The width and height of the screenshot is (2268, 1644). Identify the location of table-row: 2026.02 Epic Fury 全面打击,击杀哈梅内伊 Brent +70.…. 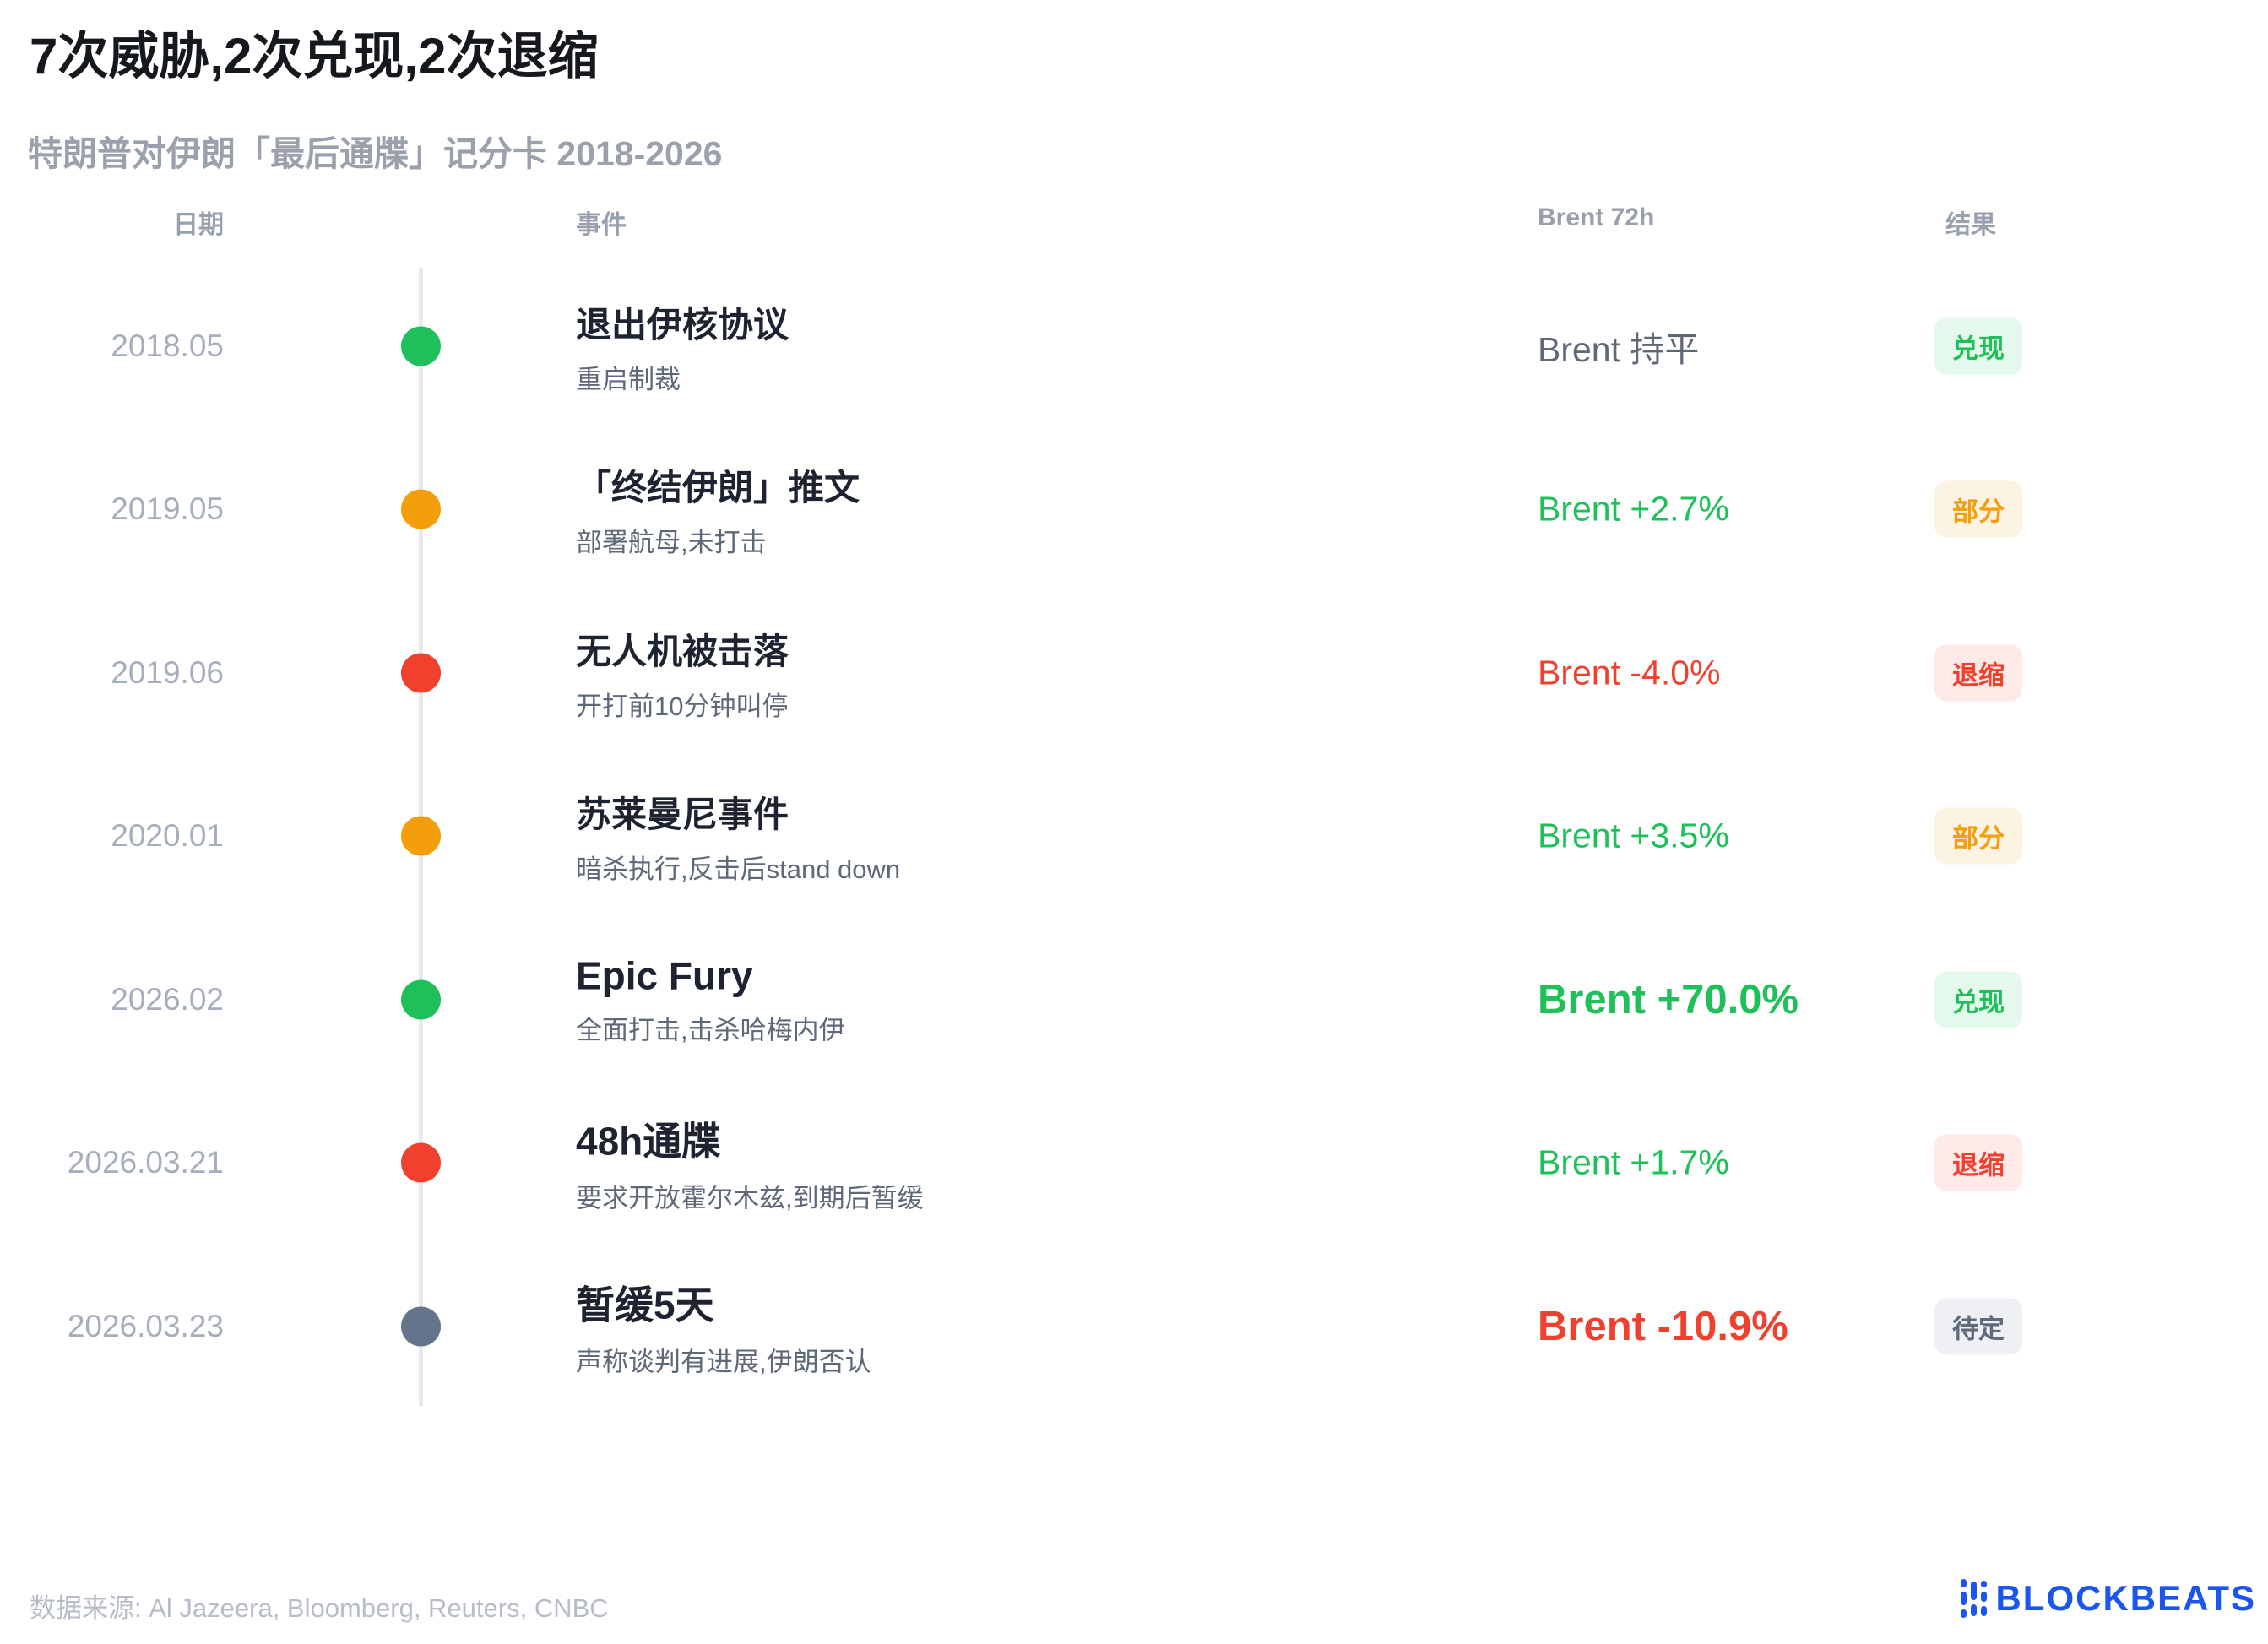
(1134, 1000).